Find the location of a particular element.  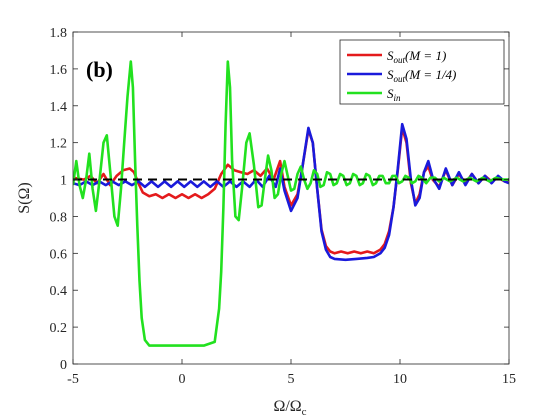

y-tick-label: 0.6 is located at coordinates (59, 254).